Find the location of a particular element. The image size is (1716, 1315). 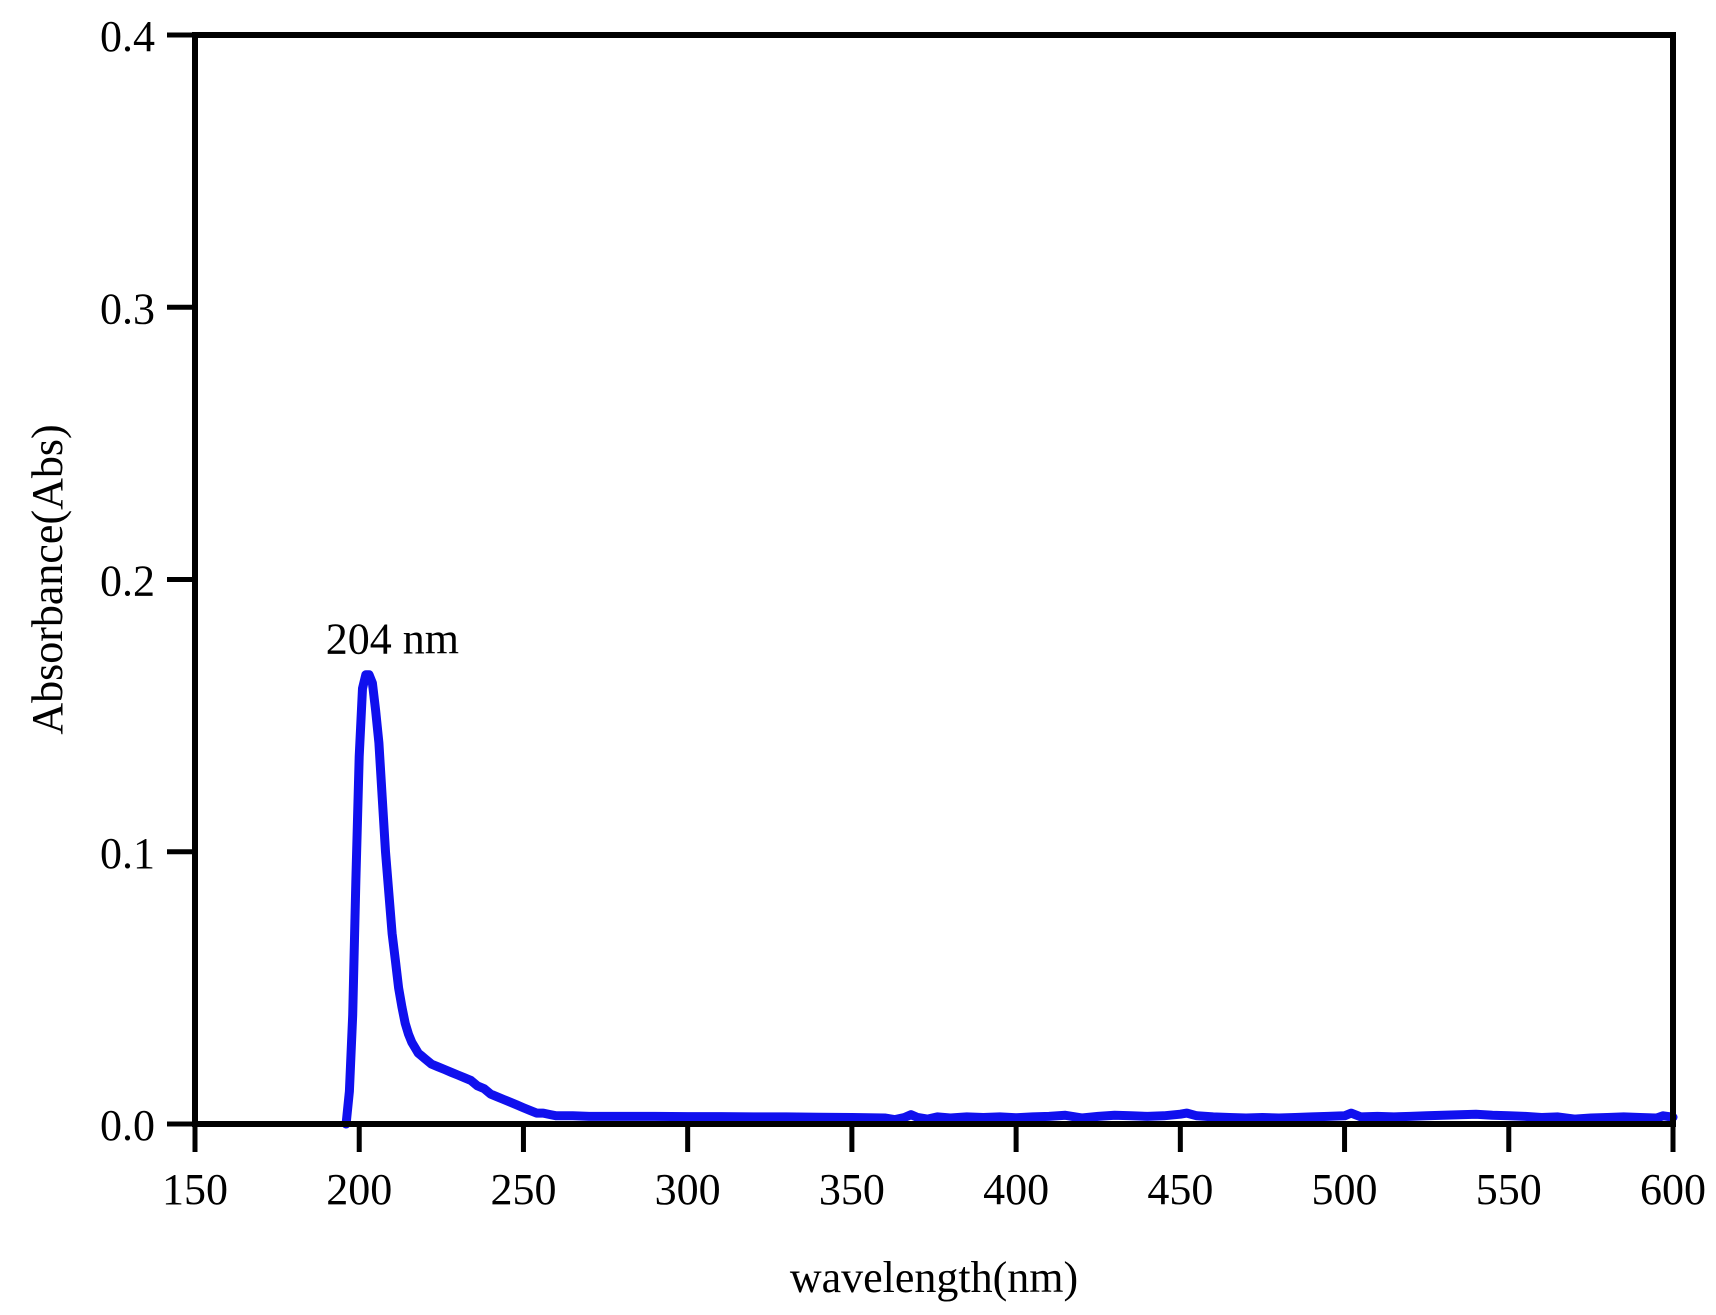

x-tick-label: 550 is located at coordinates (1509, 1189).